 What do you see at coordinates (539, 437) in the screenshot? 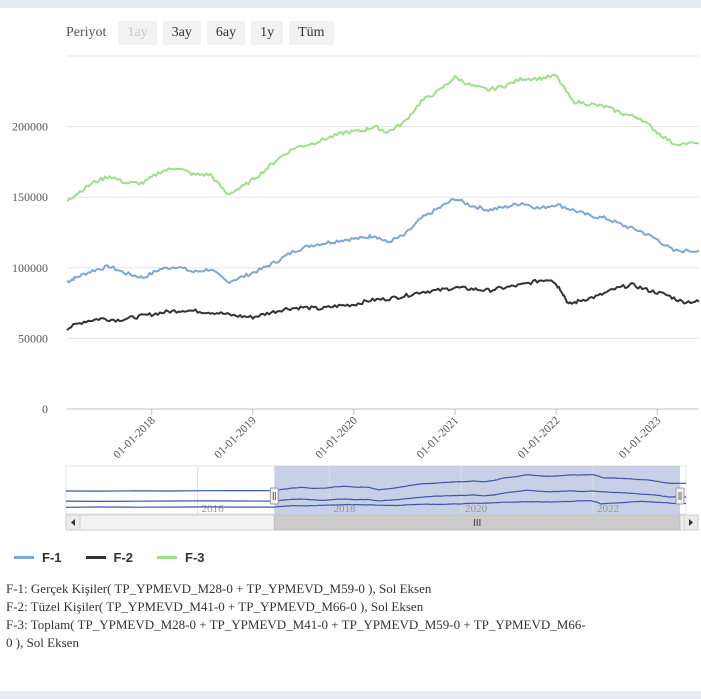
I see `x-tick-label-4: 01-01-2022` at bounding box center [539, 437].